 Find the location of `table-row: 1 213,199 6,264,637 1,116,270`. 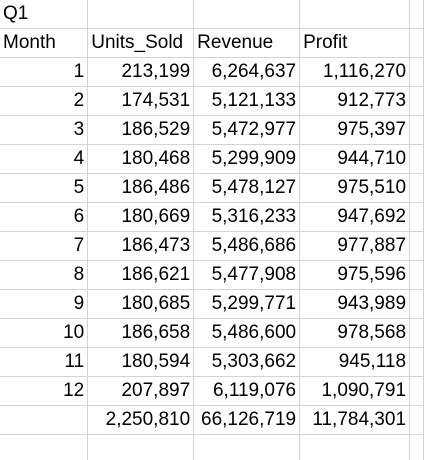

table-row: 1 213,199 6,264,637 1,116,270 is located at coordinates (212, 72).